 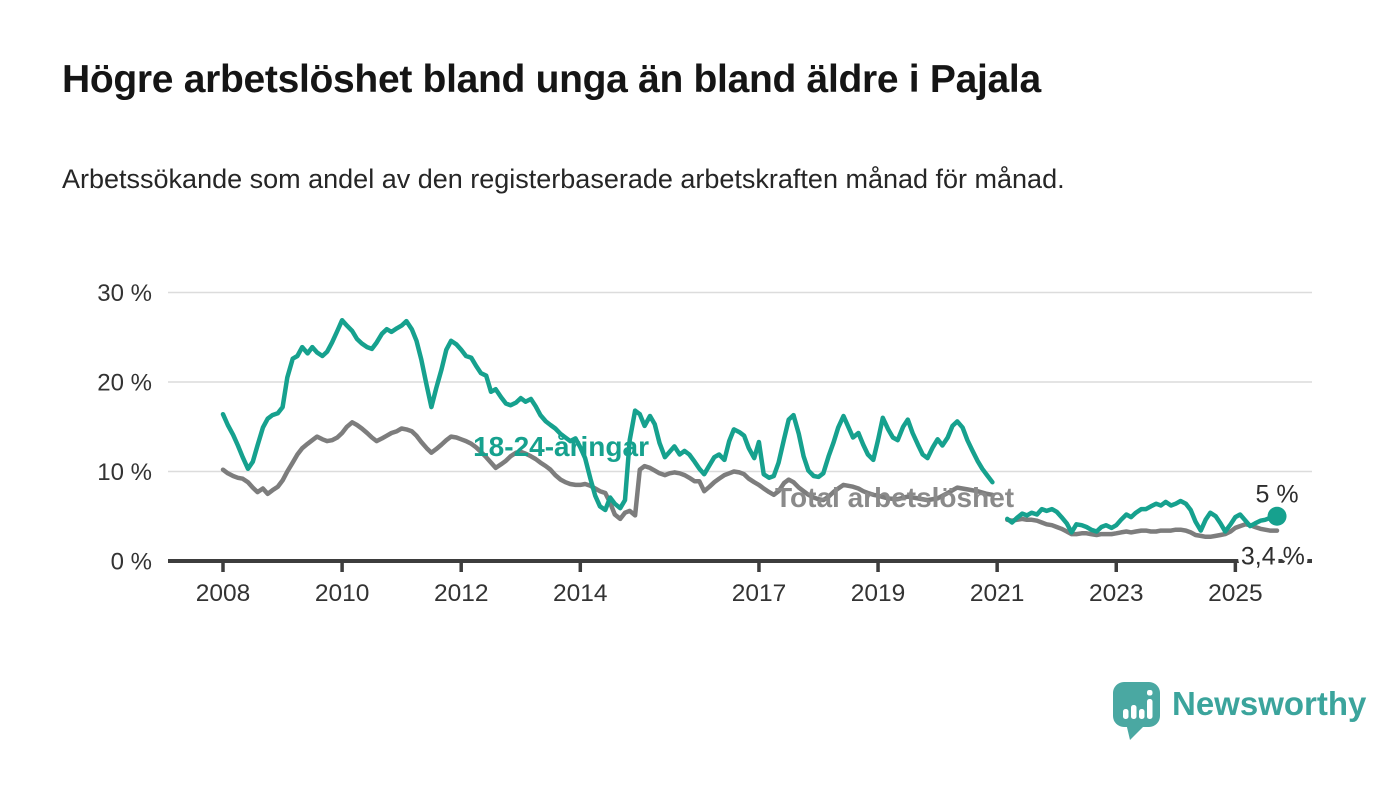 What do you see at coordinates (124, 293) in the screenshot?
I see `y-tick-label: 30 %` at bounding box center [124, 293].